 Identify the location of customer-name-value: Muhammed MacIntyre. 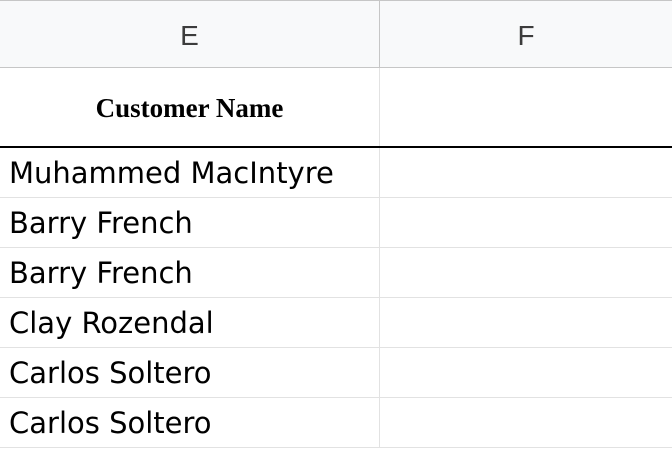
(171, 173).